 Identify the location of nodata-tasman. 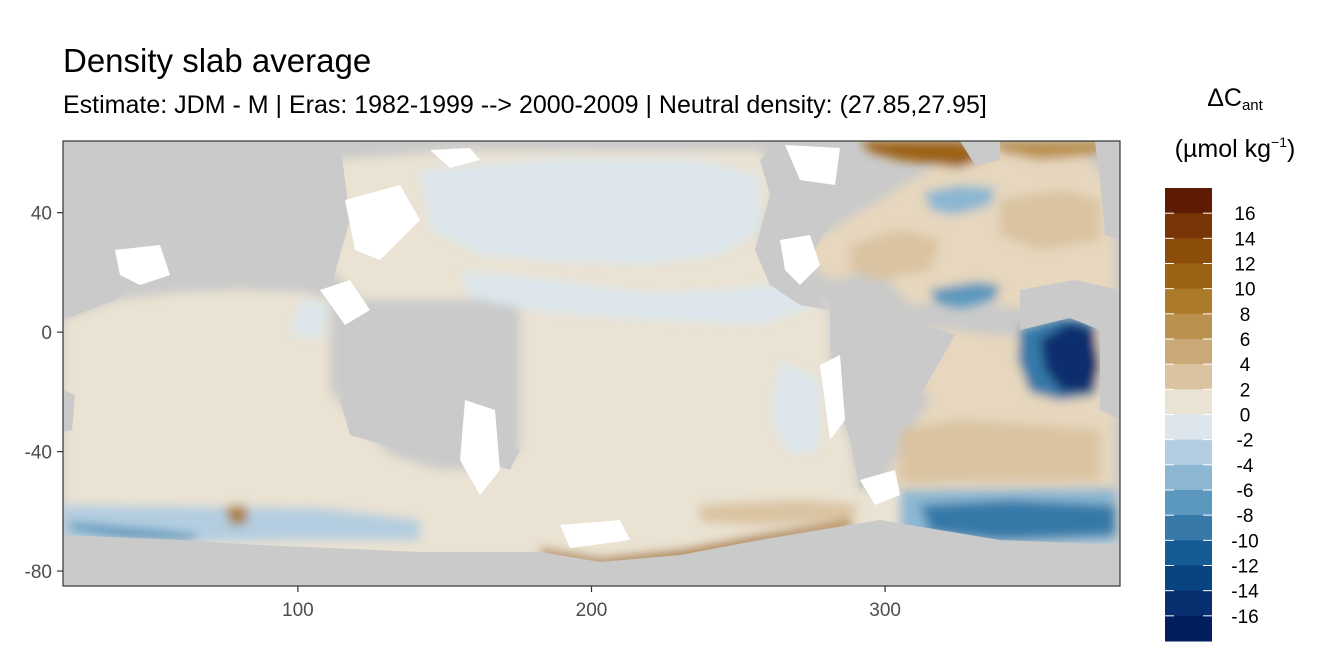
(480, 447).